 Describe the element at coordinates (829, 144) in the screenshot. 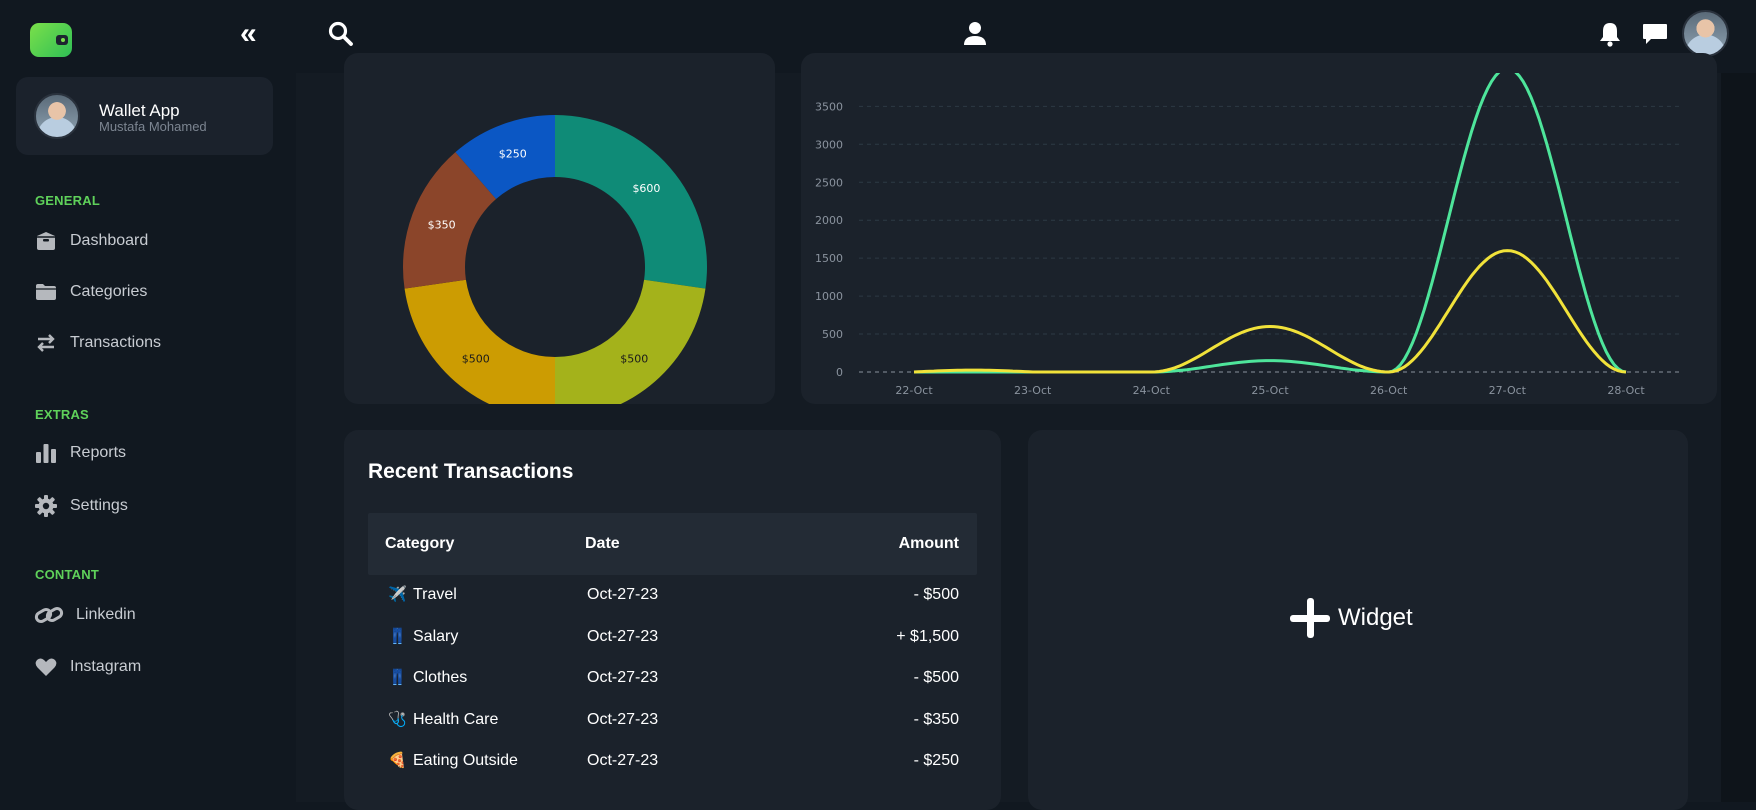

I see `y-tick-label: 3000` at that location.